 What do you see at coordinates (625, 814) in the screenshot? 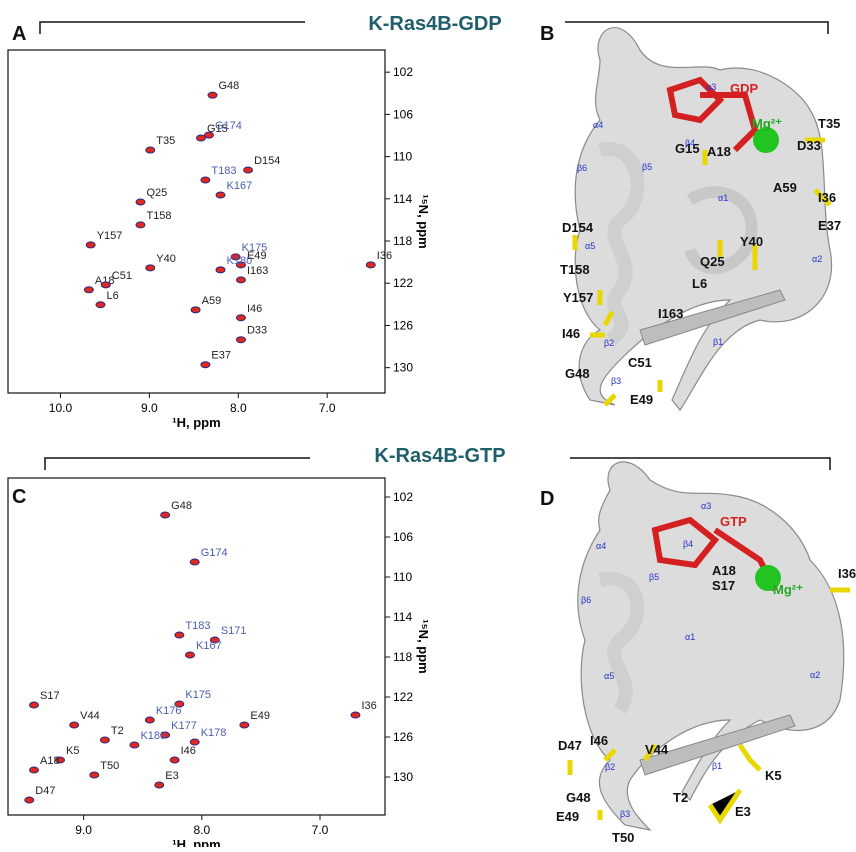
I see `ss-label: β3` at bounding box center [625, 814].